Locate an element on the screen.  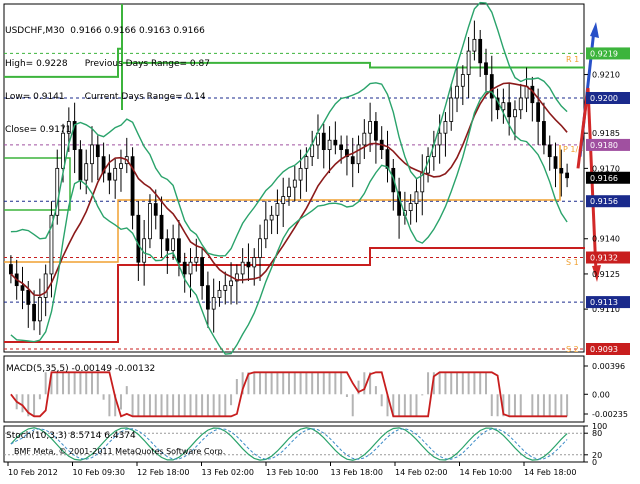
time-tick-label: 13 Feb 10:00 is located at coordinates (292, 472).